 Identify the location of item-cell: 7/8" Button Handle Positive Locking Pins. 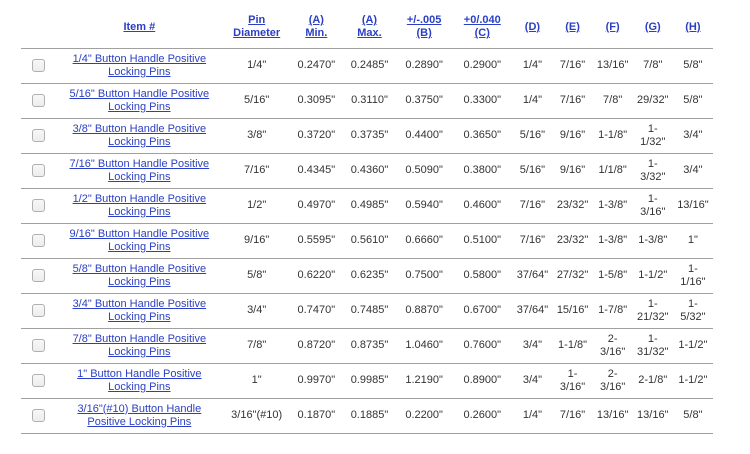
(139, 346).